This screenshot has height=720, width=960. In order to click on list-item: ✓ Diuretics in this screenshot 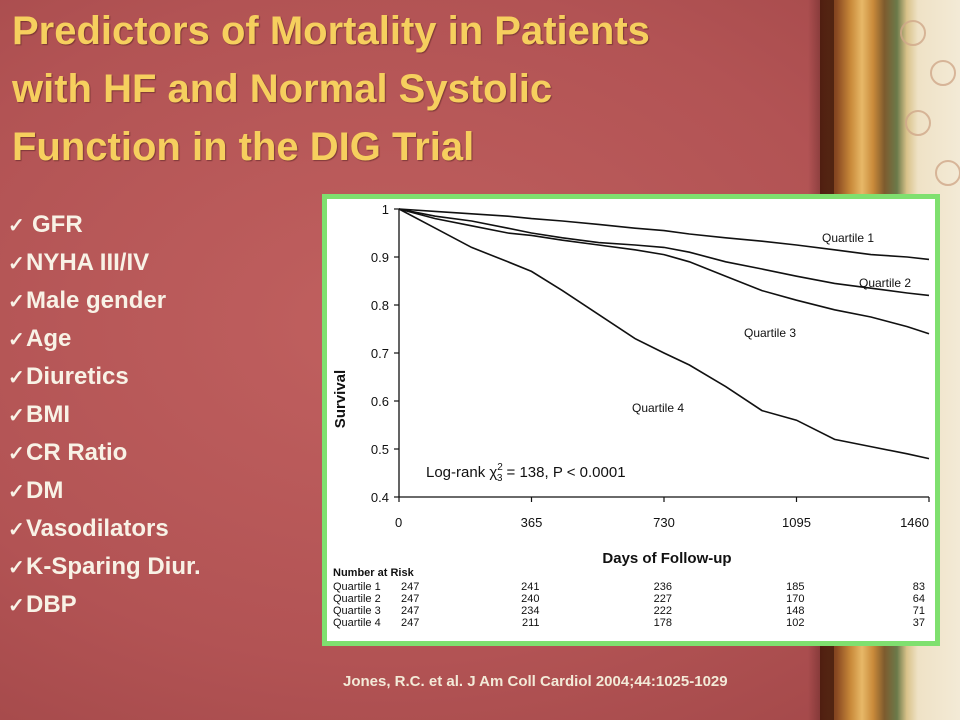, I will do `click(104, 377)`.